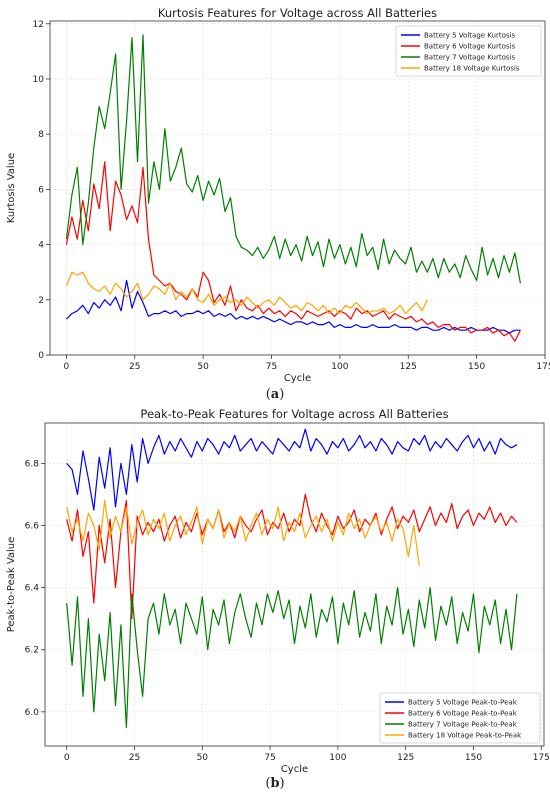  I want to click on y-tick-label: 10, so click(39, 80).